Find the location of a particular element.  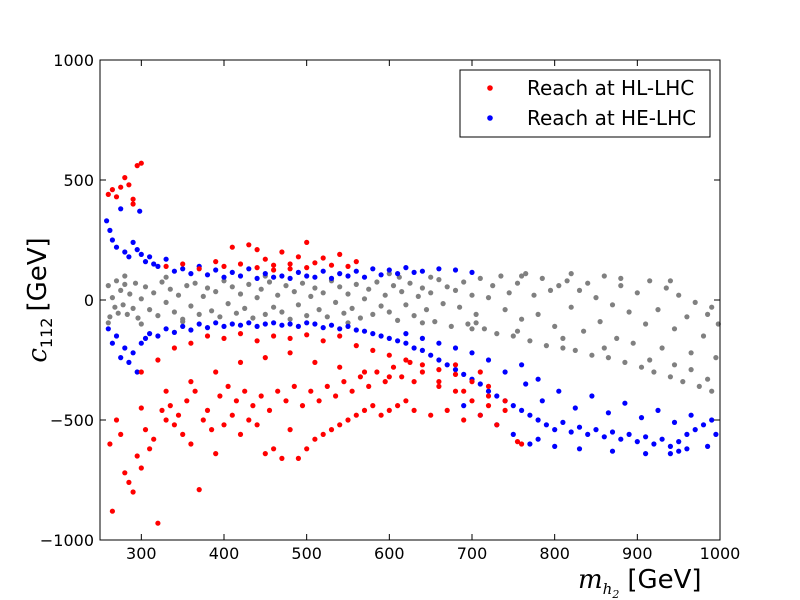

x-tick-label-700: 700 is located at coordinates (472, 553).